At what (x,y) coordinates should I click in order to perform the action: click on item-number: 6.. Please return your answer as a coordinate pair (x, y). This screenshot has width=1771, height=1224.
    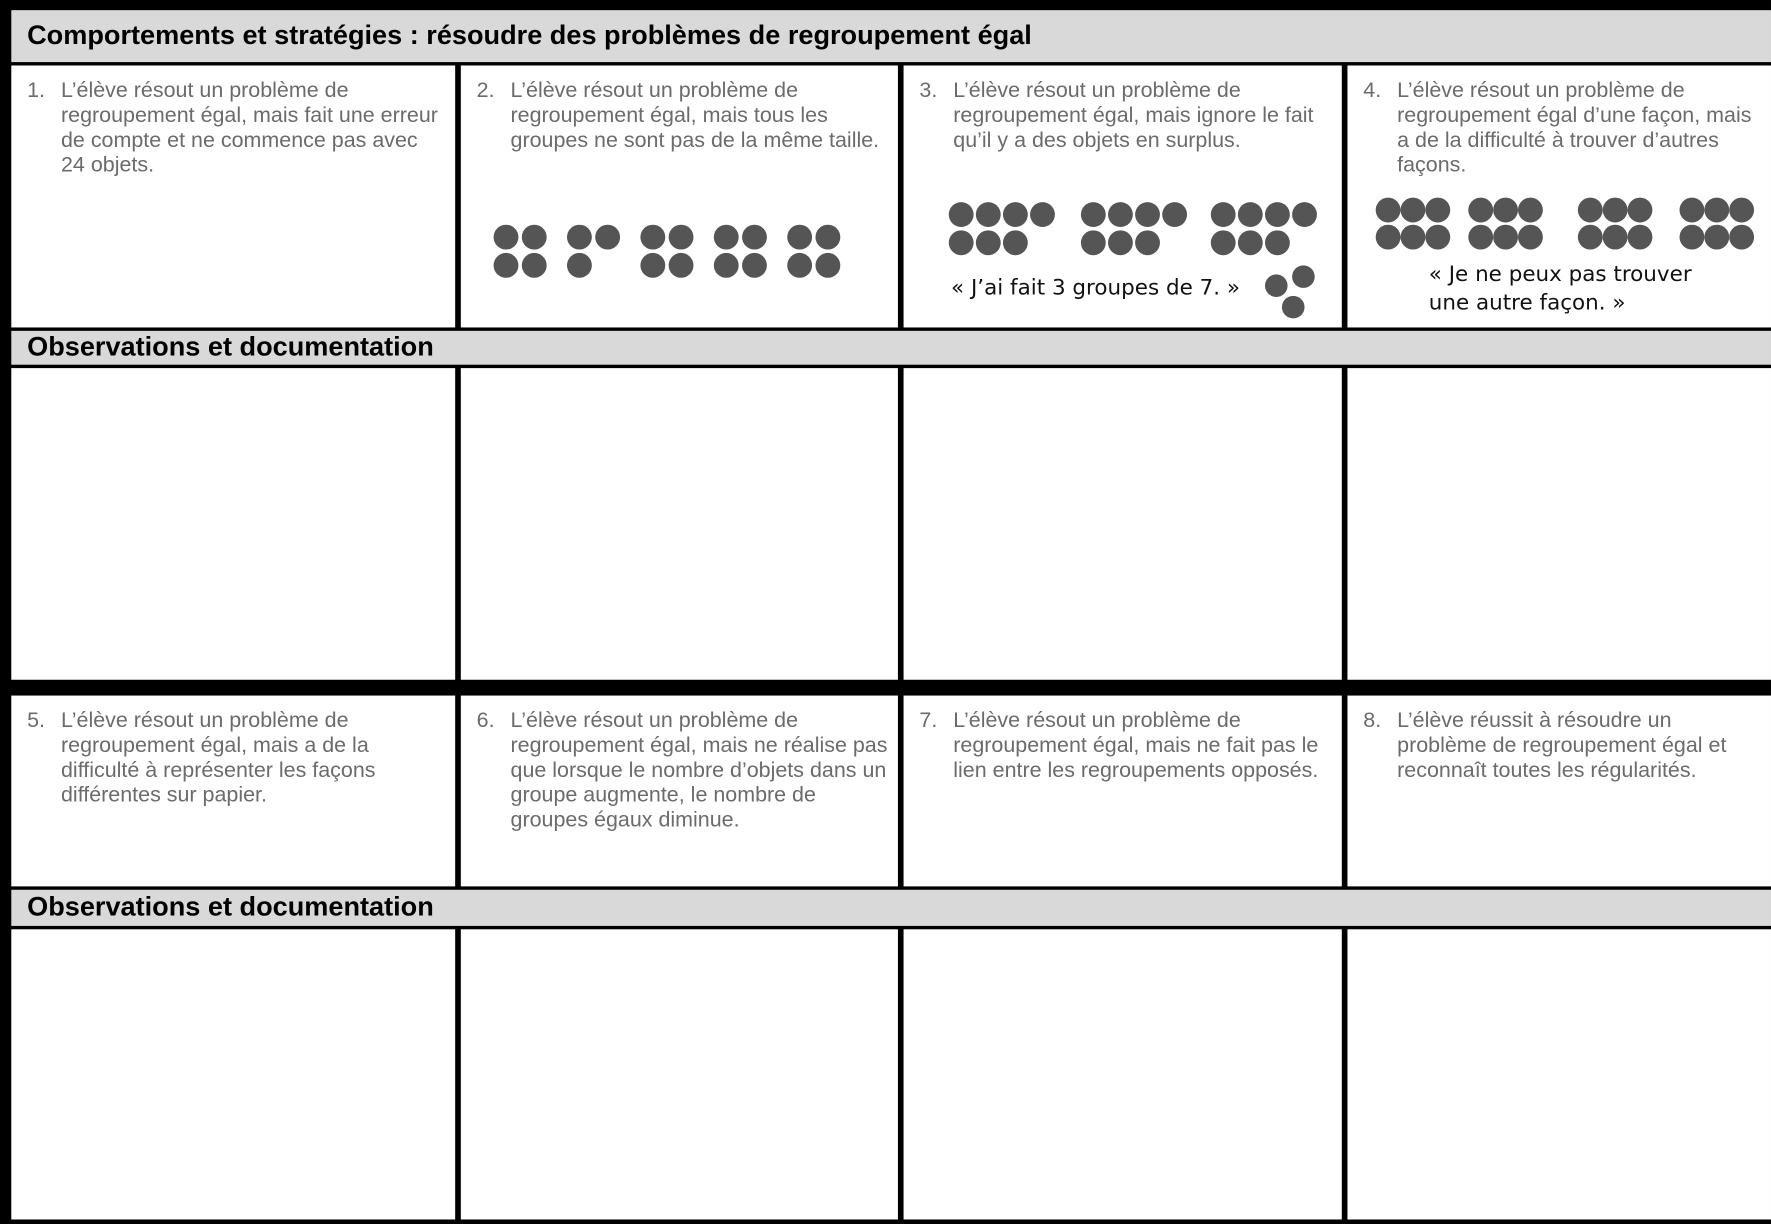
    Looking at the image, I should click on (485, 721).